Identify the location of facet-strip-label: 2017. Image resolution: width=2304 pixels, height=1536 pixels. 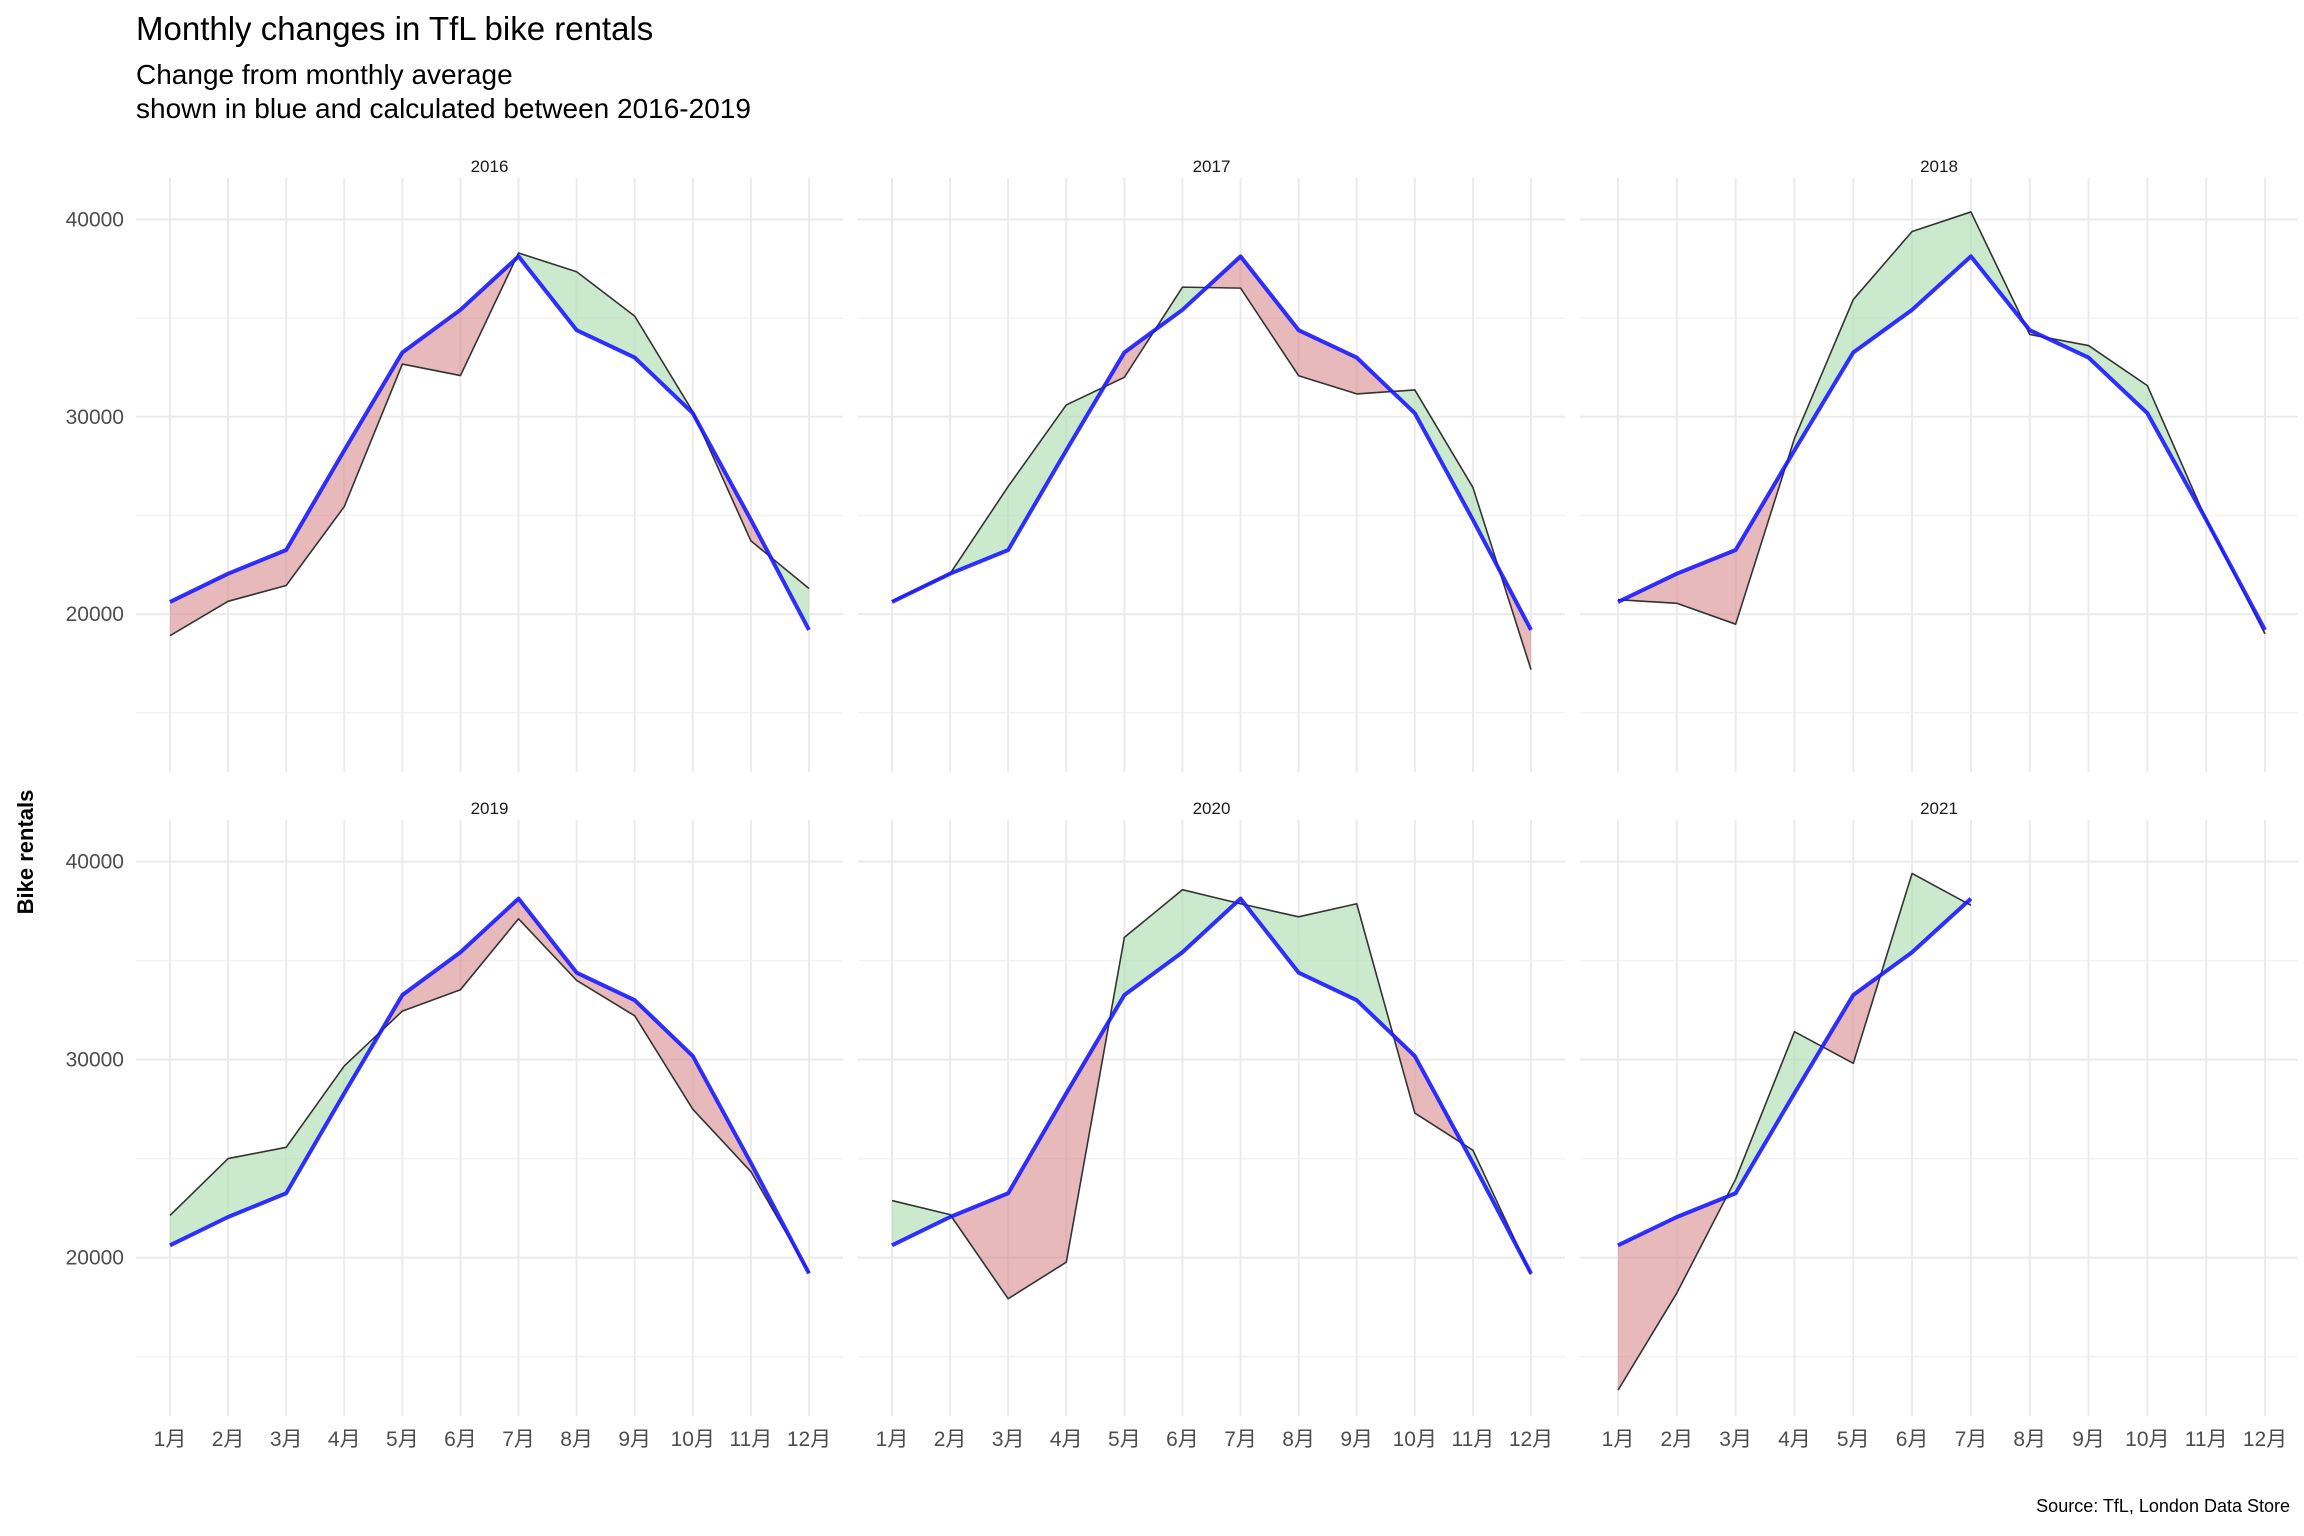
(1212, 166).